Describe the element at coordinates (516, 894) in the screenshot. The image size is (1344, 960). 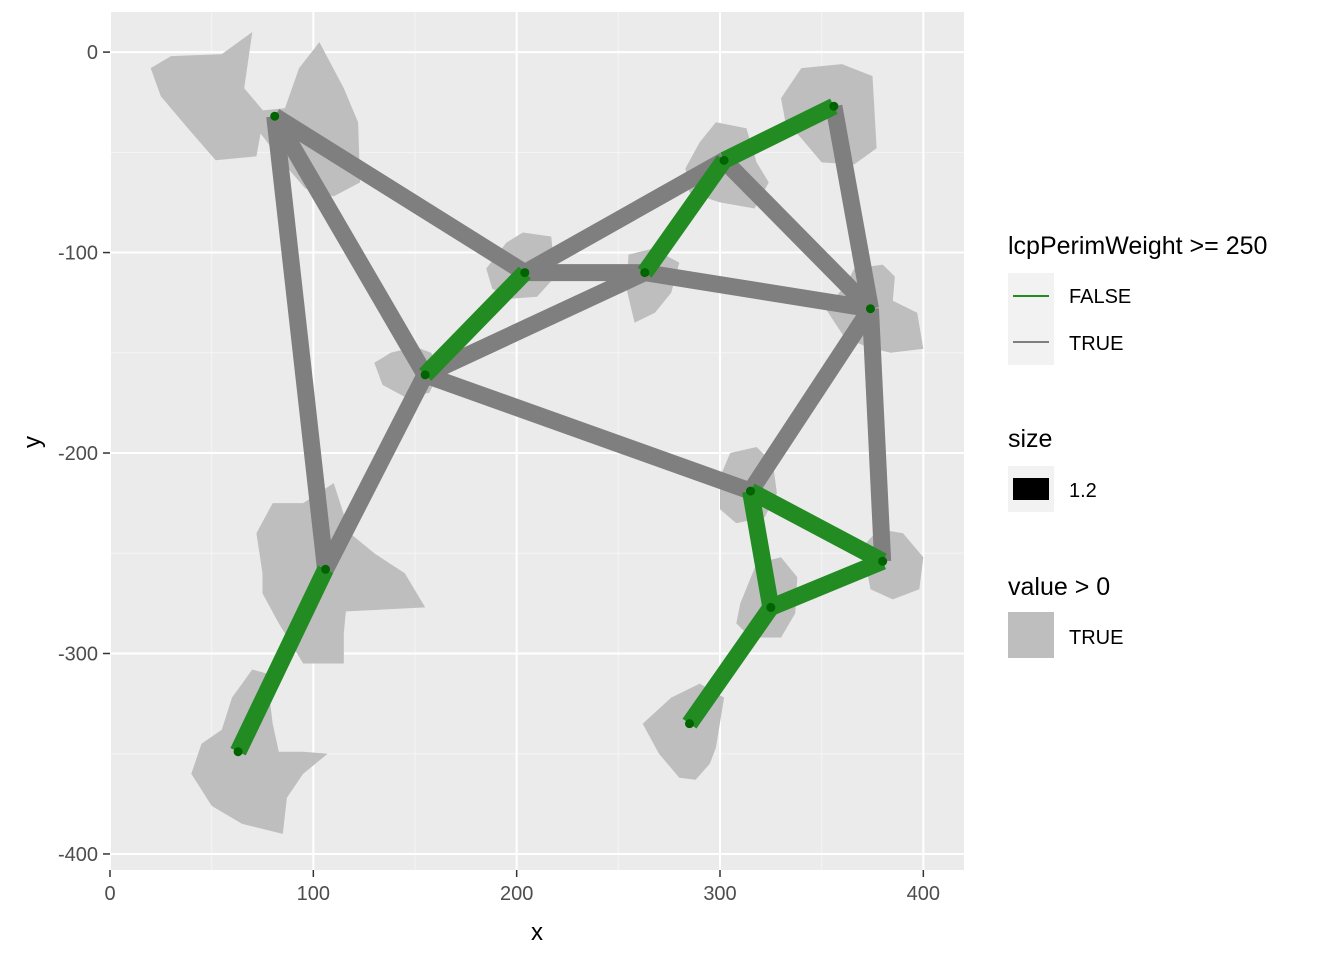
I see `x-tick-label: 200` at that location.